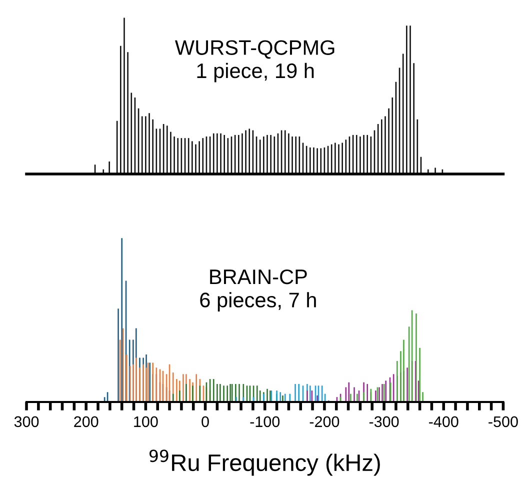 The image size is (525, 482). What do you see at coordinates (86, 422) in the screenshot?
I see `x-tick-label: 200` at bounding box center [86, 422].